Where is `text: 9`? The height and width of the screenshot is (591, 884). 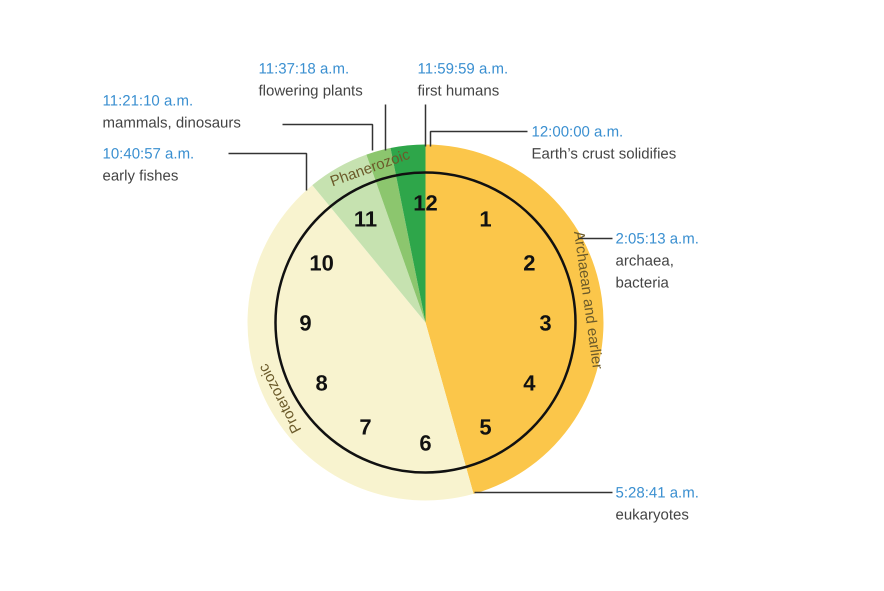 text: 9 is located at coordinates (305, 323).